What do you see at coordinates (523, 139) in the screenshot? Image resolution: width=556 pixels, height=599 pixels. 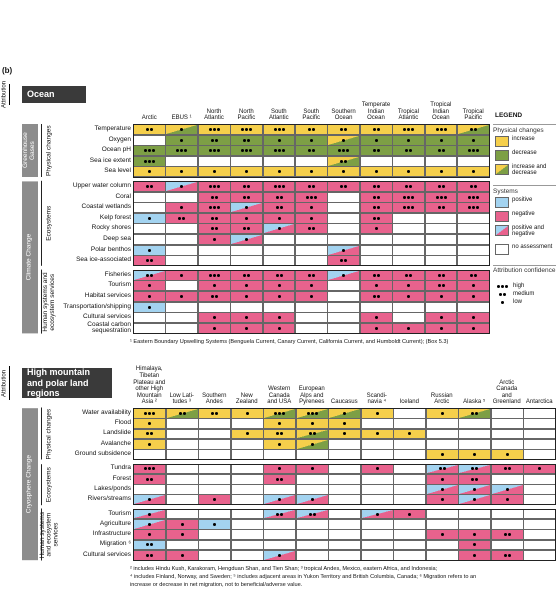 I see `legend-label: increase` at bounding box center [523, 139].